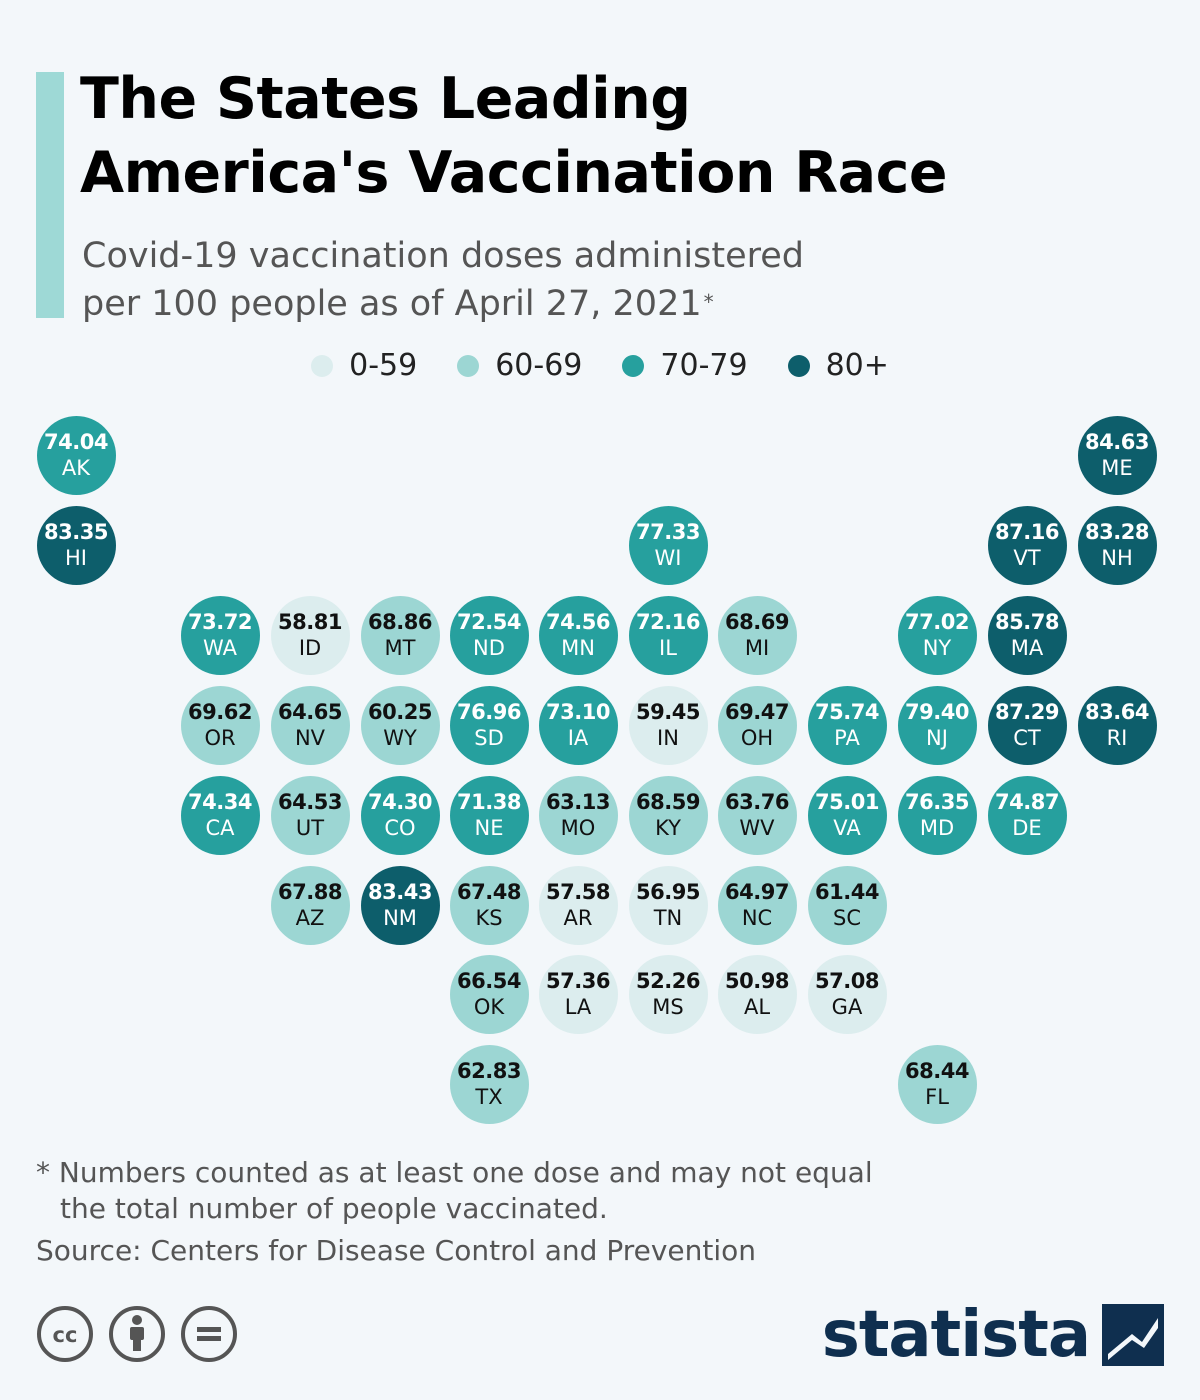  I want to click on state-abbr: IL, so click(668, 648).